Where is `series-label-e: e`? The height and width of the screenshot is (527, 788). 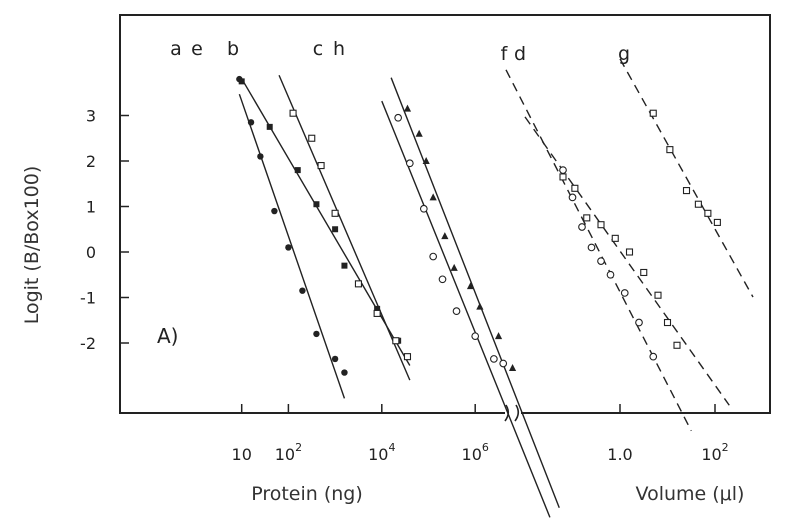 series-label-e: e is located at coordinates (197, 49).